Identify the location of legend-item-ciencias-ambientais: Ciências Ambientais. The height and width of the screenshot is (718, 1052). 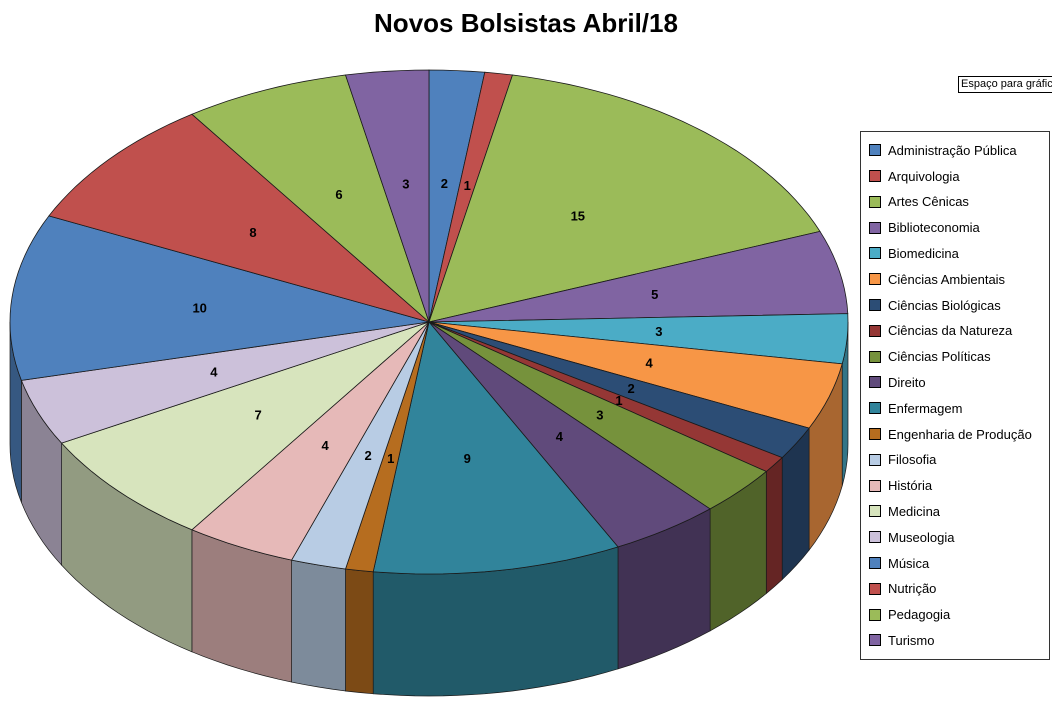
(959, 279).